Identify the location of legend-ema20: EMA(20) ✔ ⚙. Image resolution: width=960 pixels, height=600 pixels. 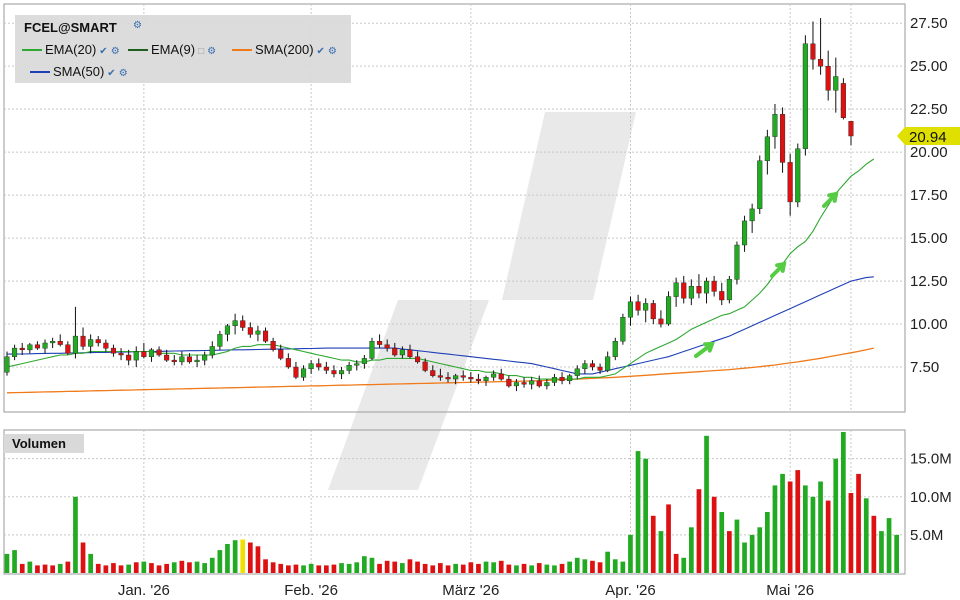
(71, 49).